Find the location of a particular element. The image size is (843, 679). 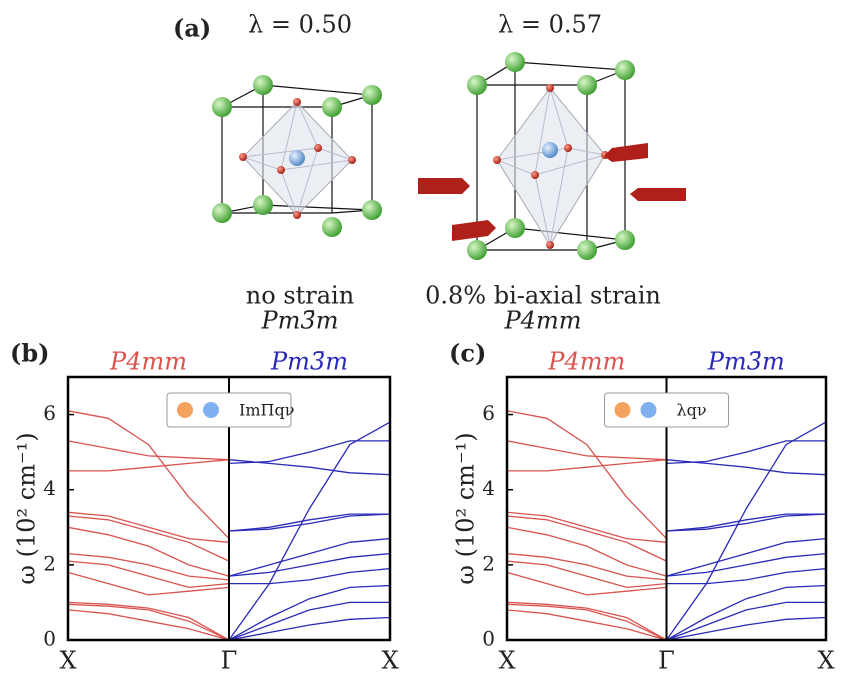

strain-label: no strain is located at coordinates (300, 296).